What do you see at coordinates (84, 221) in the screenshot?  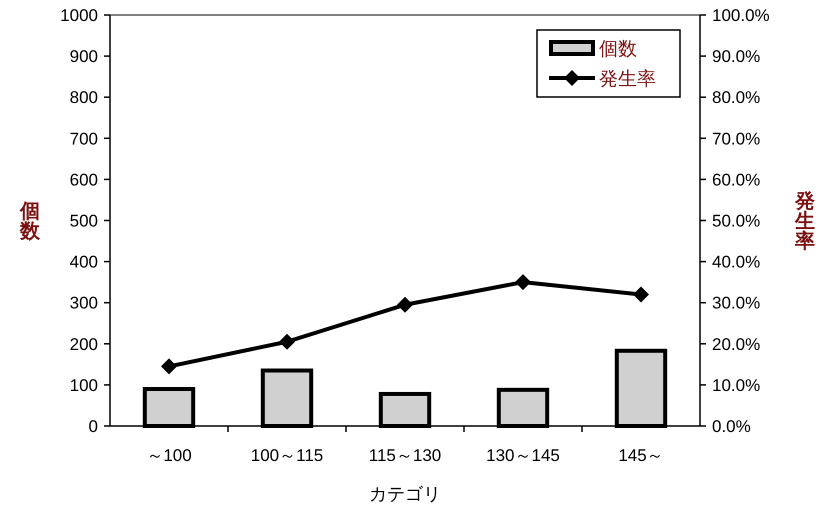 I see `y-tick-label: 500` at bounding box center [84, 221].